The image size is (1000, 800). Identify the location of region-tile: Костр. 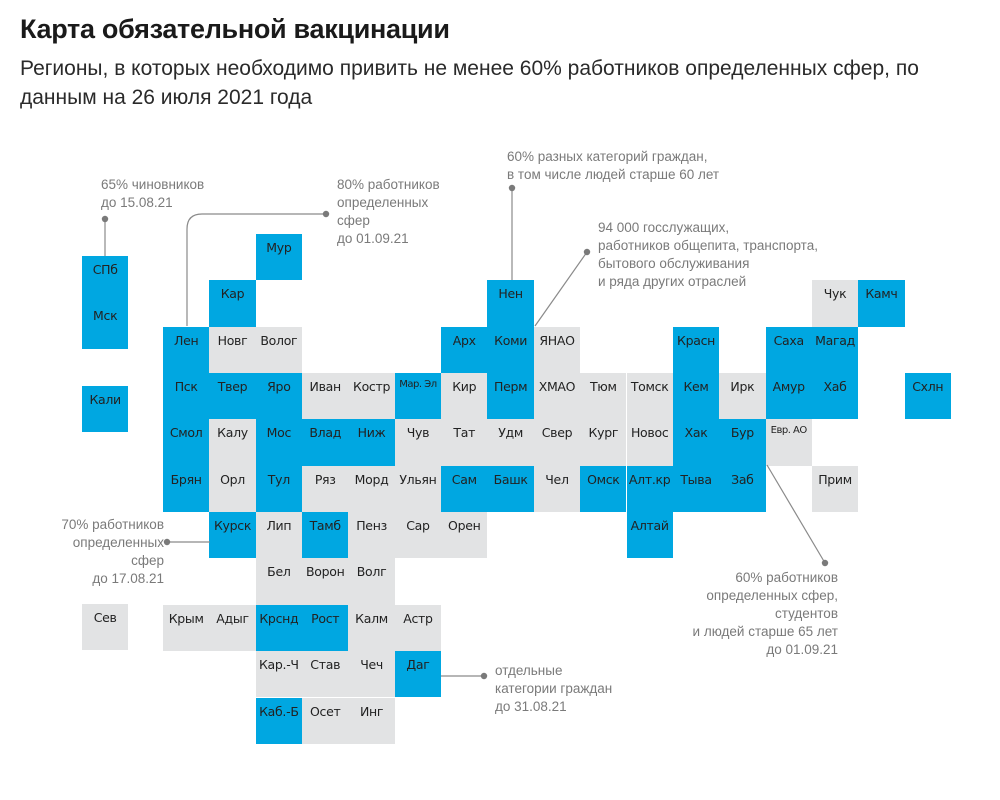
(371, 396).